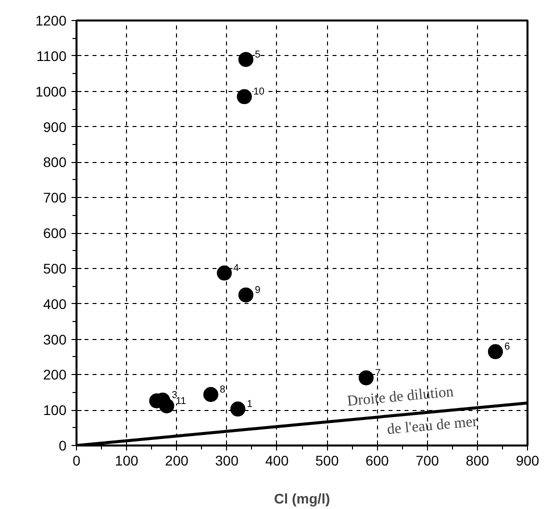 Image resolution: width=544 pixels, height=509 pixels. What do you see at coordinates (55, 339) in the screenshot?
I see `y-tick-label: 300` at bounding box center [55, 339].